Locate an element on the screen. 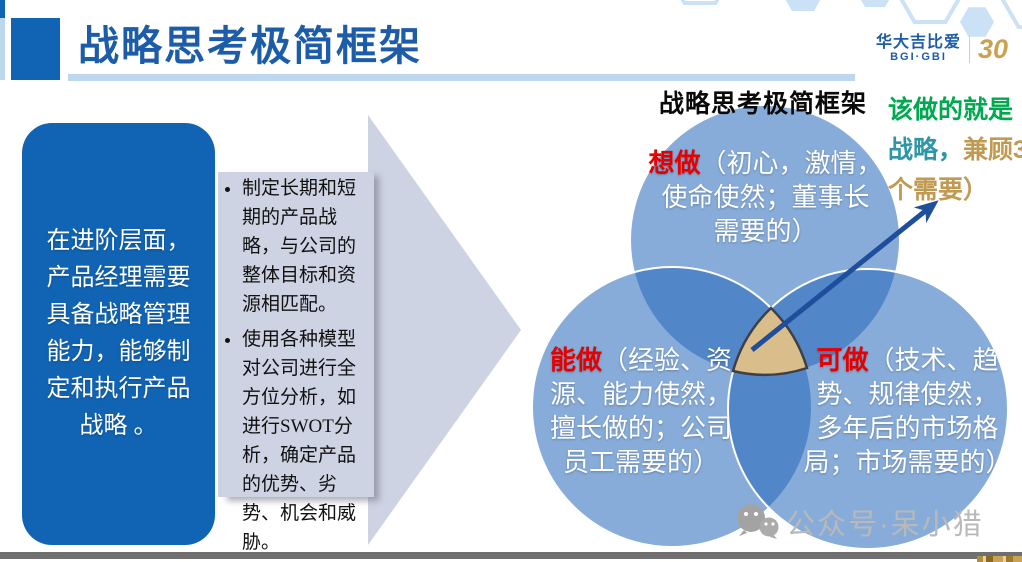 The height and width of the screenshot is (562, 1022). venn-title: 战略思考极简框架 is located at coordinates (762, 104).